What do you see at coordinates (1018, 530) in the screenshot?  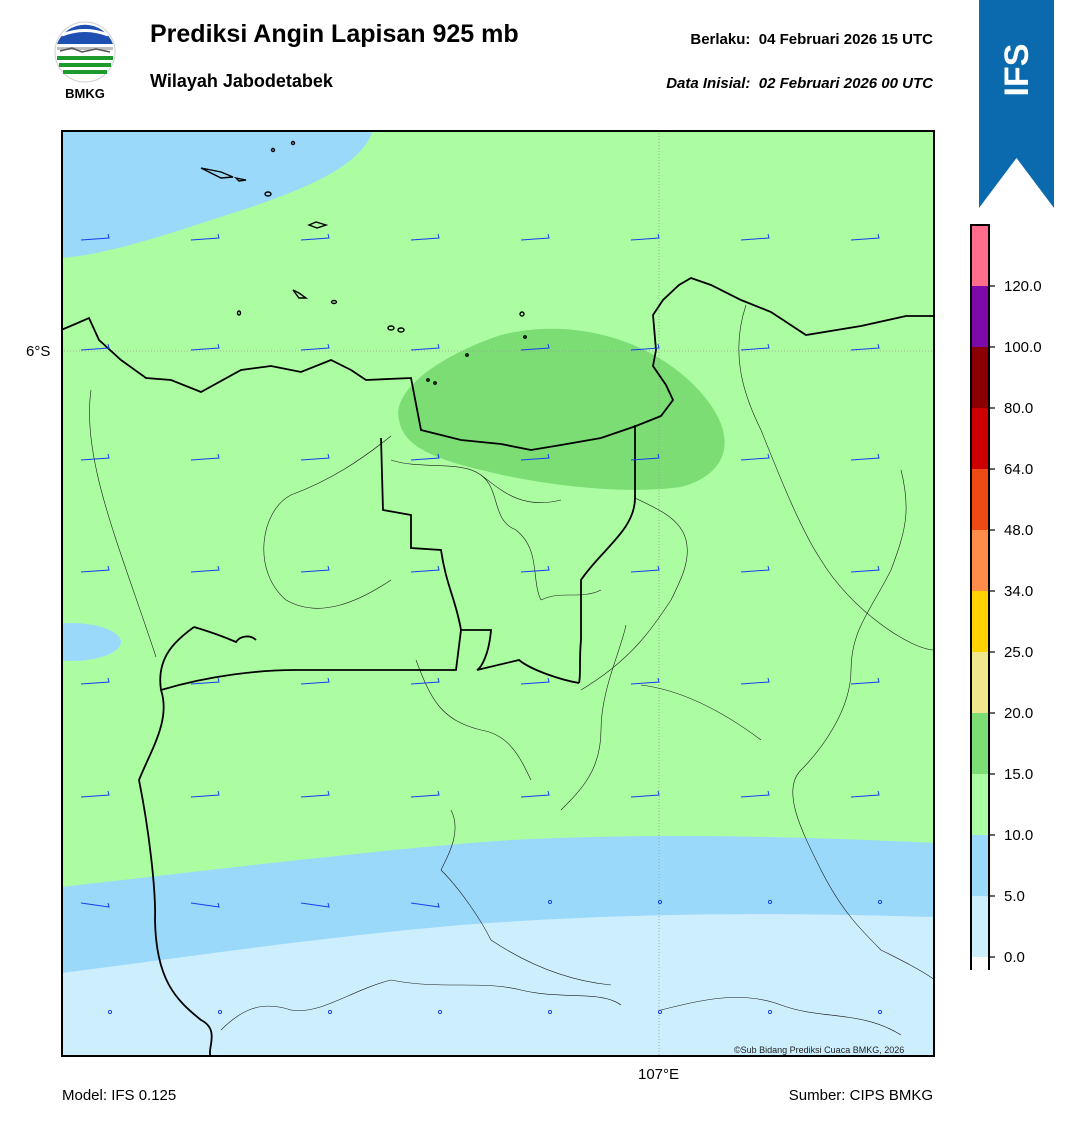 I see `colorbar-tick-label: 48.0` at bounding box center [1018, 530].